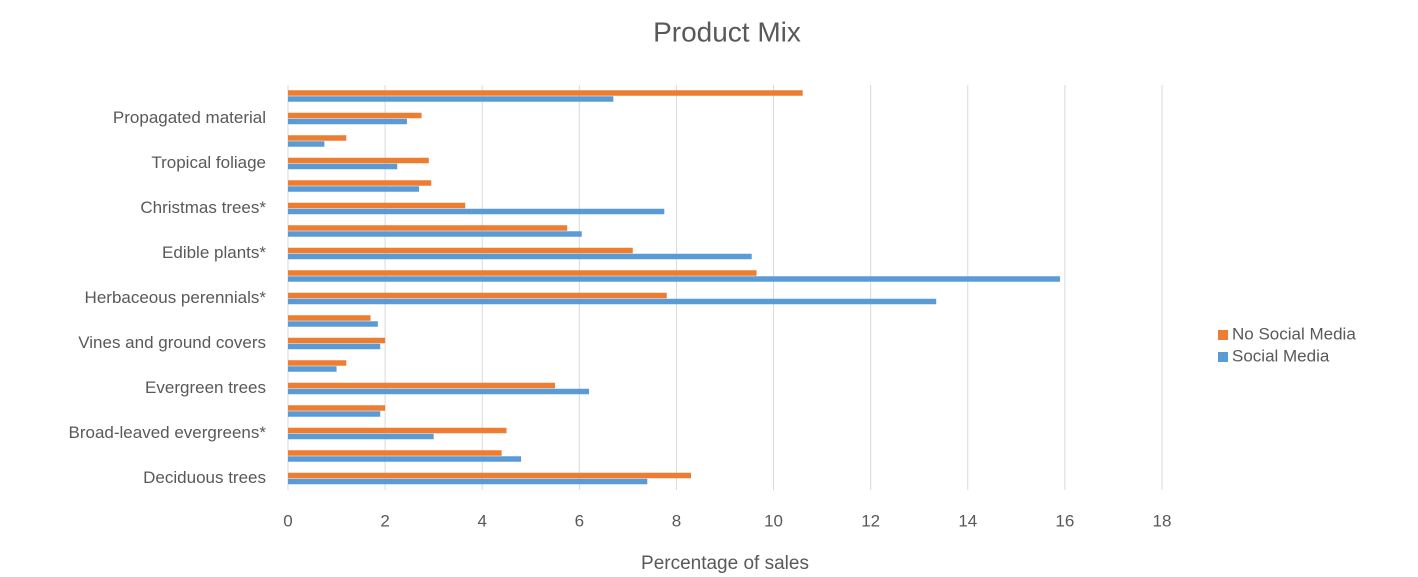 Image resolution: width=1418 pixels, height=577 pixels. I want to click on y-tick-label: Deciduous trees, so click(204, 477).